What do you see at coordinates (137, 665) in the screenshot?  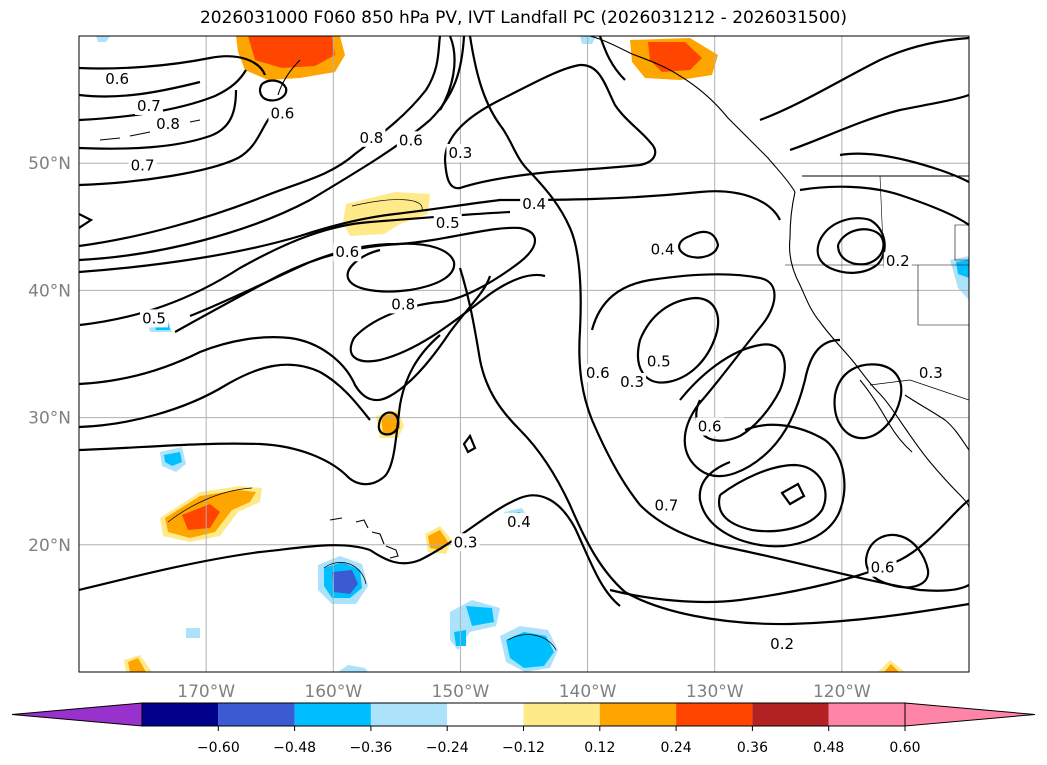 I see `fill-orange-bottom-left` at bounding box center [137, 665].